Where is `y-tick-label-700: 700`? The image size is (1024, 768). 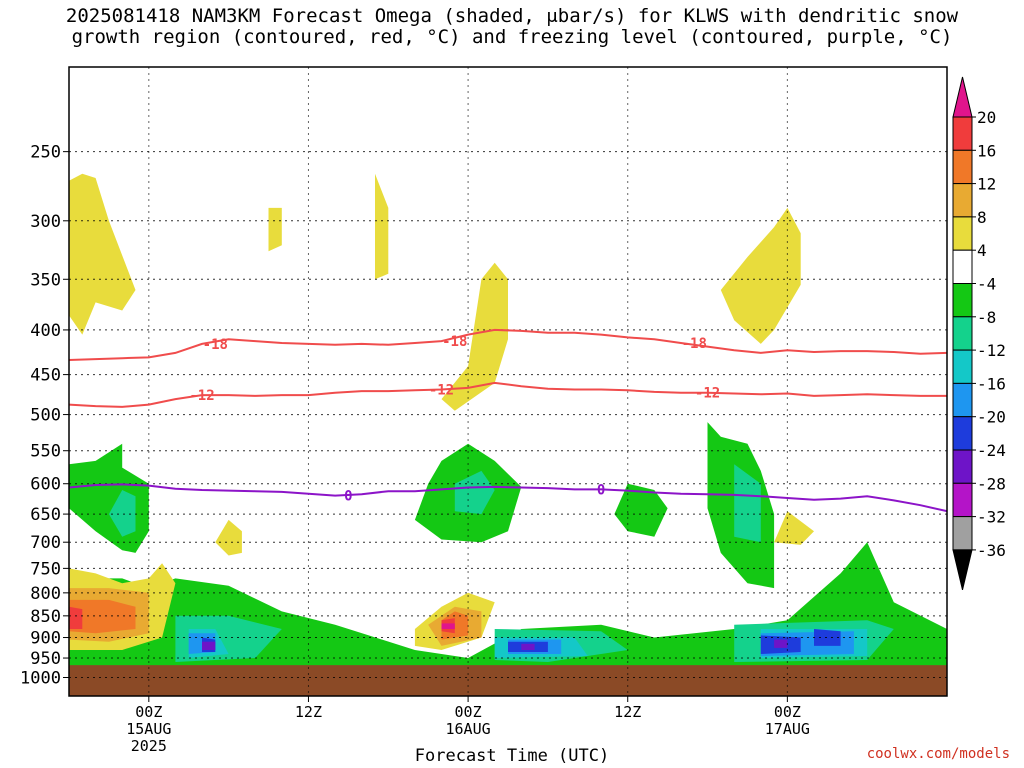 y-tick-label-700: 700 is located at coordinates (45, 543).